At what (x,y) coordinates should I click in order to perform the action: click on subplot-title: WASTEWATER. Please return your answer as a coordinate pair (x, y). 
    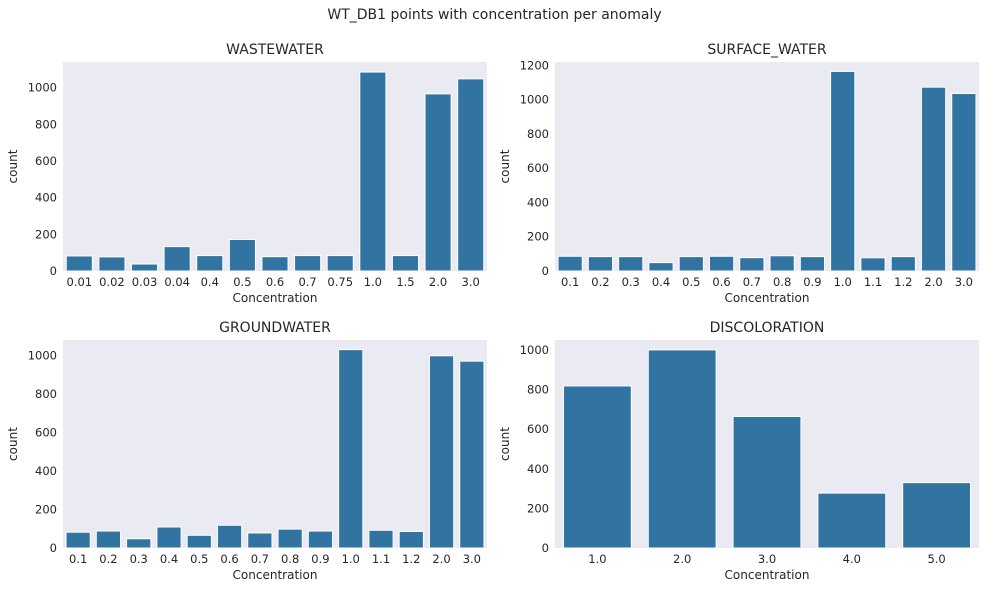
    Looking at the image, I should click on (275, 50).